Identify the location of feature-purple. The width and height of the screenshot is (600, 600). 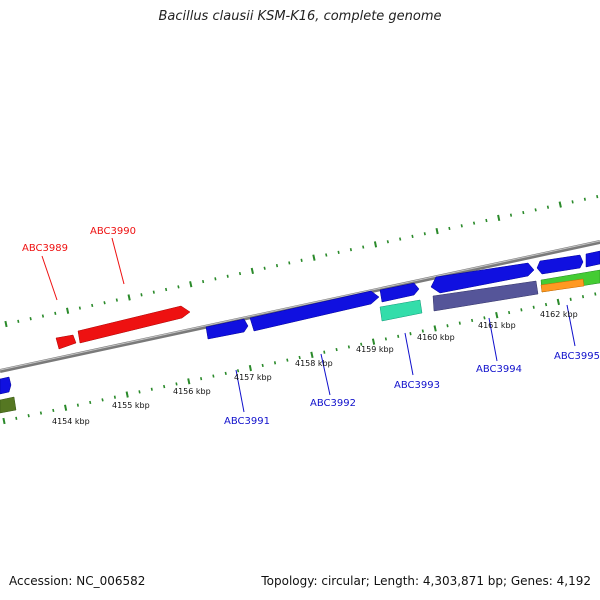
(485, 296).